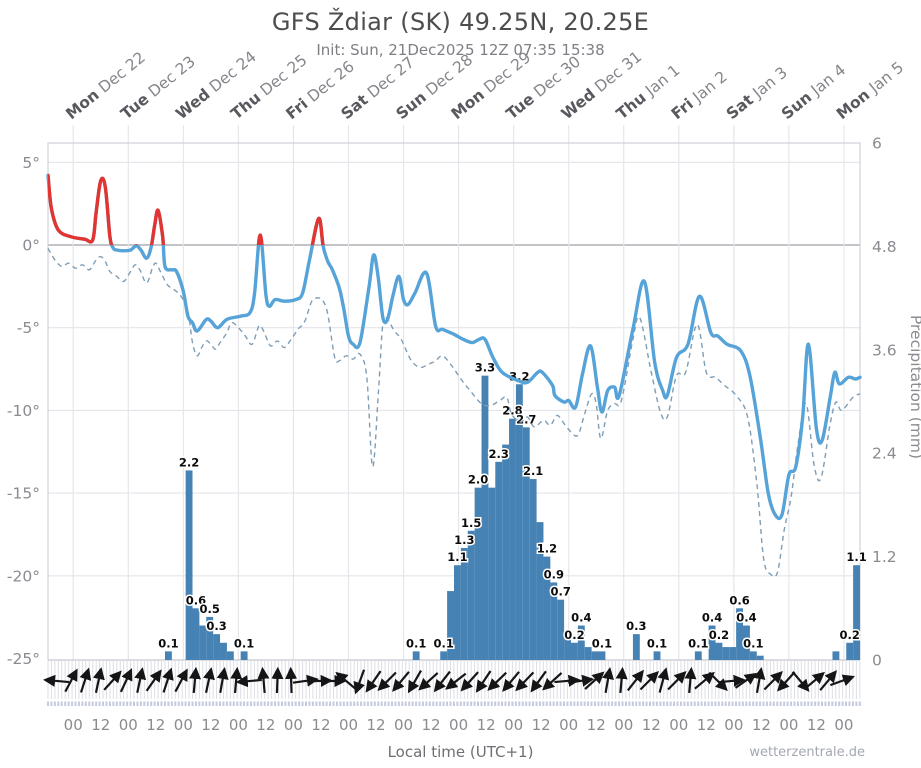  Describe the element at coordinates (746, 618) in the screenshot. I see `precip-value-label: 0.4` at that location.